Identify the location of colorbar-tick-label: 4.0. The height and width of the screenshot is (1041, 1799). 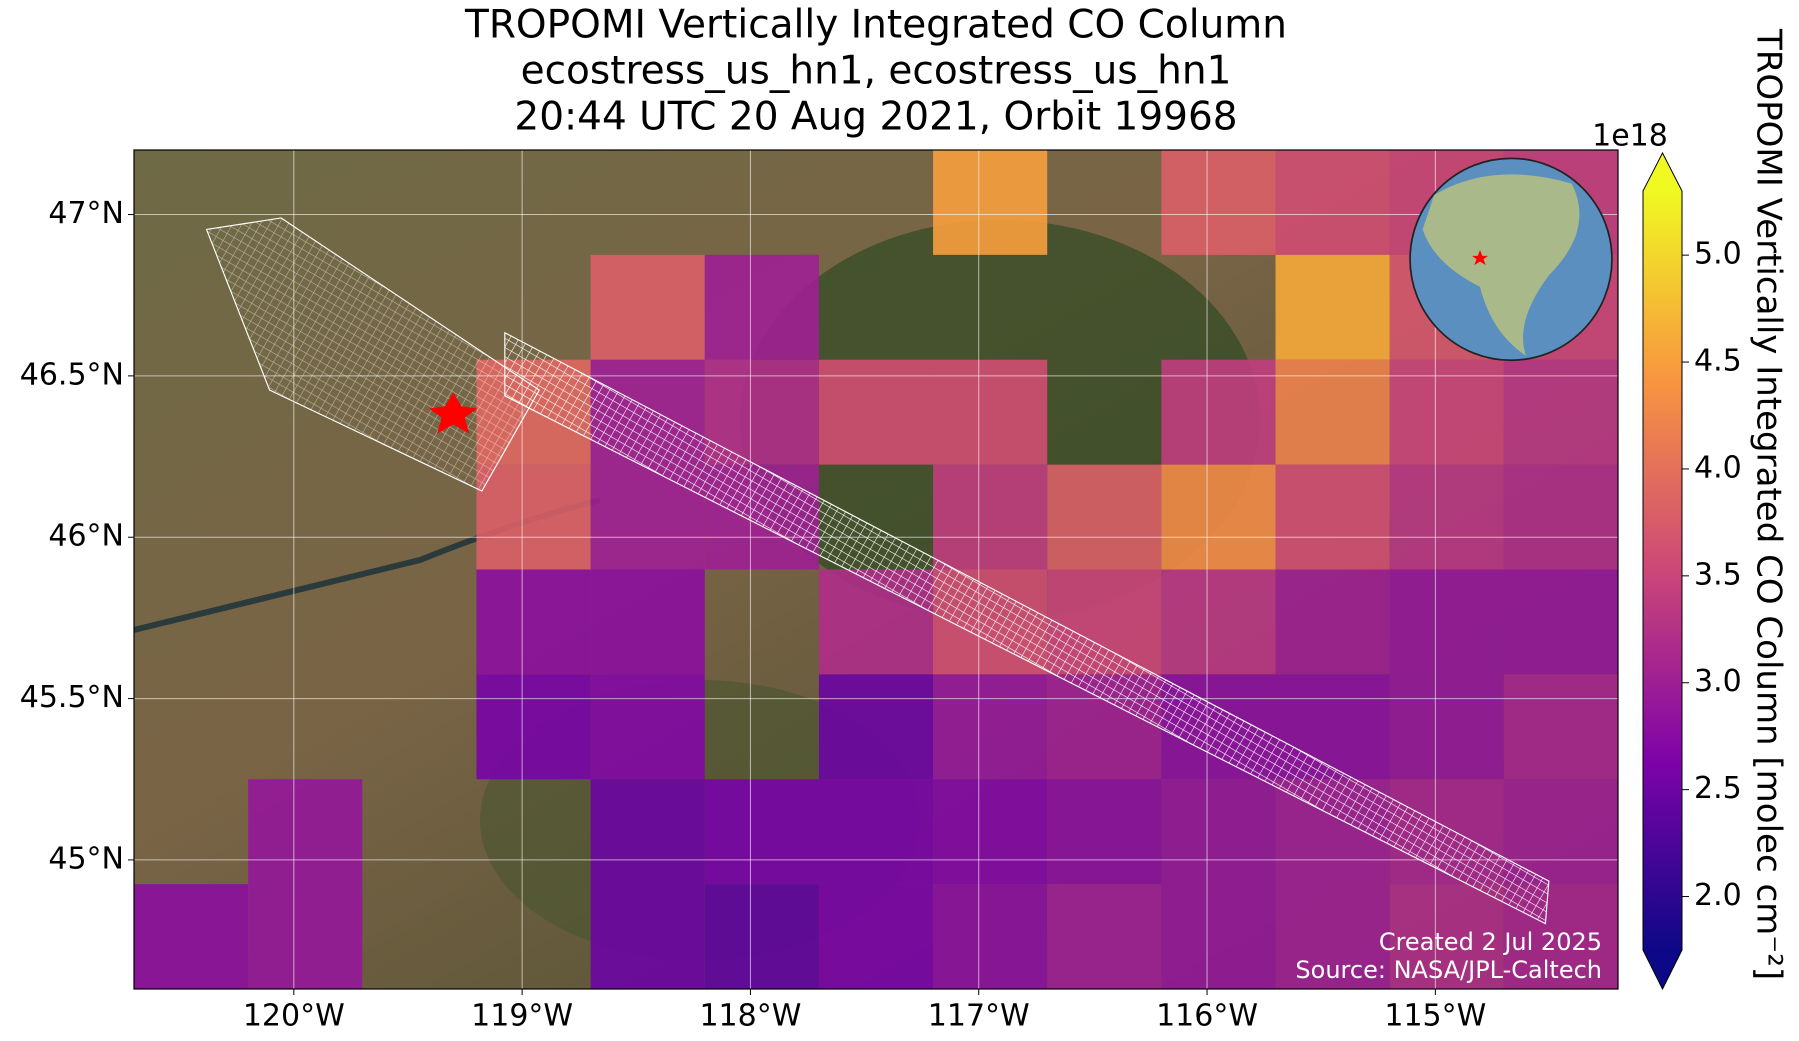
(1718, 467).